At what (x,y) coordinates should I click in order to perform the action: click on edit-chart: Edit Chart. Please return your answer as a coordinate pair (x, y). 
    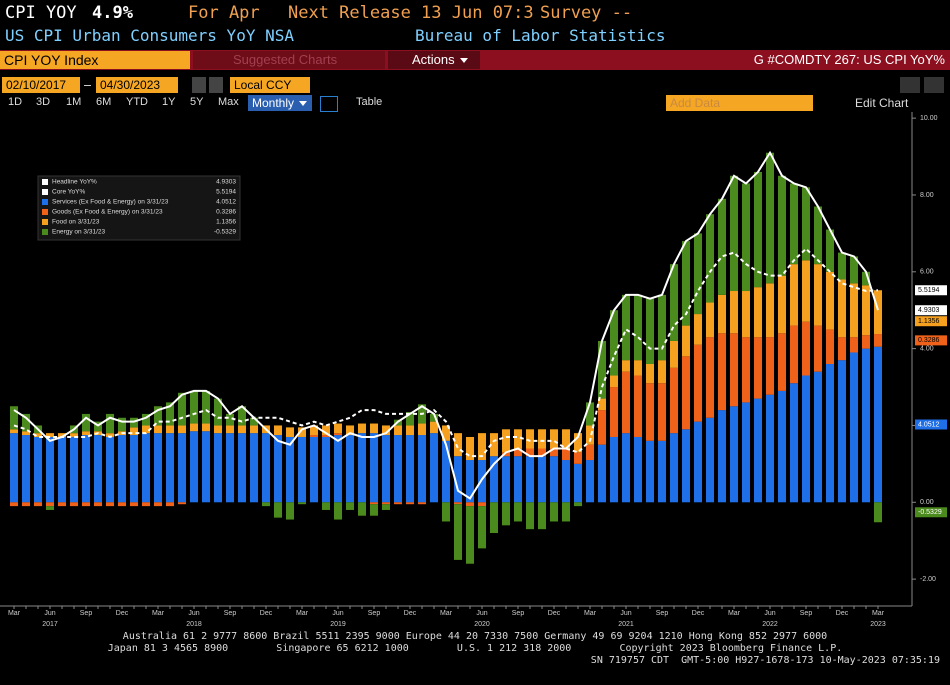
    Looking at the image, I should click on (882, 103).